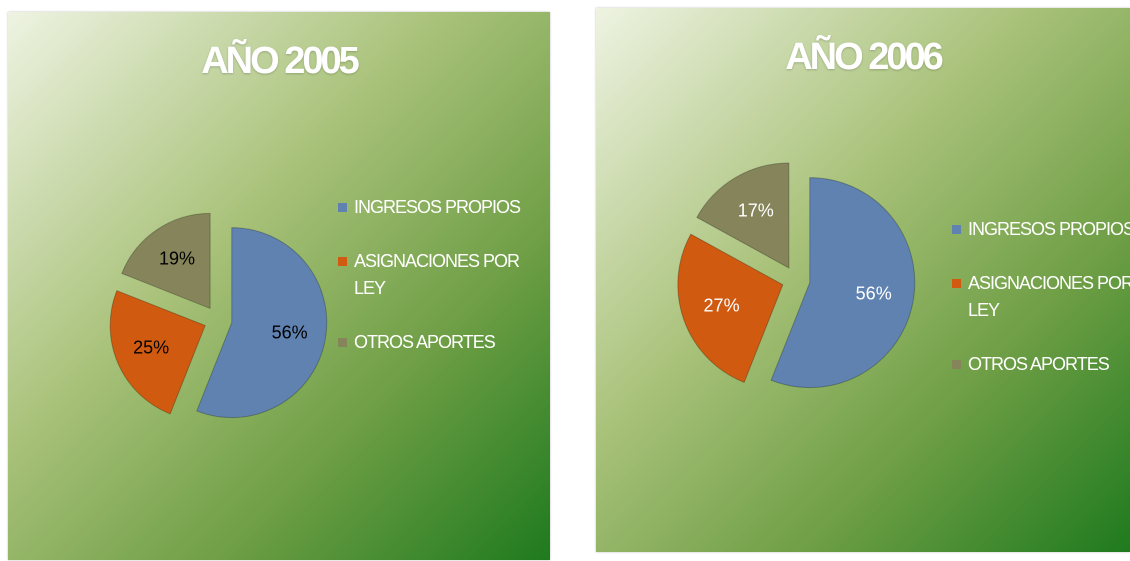 The image size is (1130, 561). What do you see at coordinates (177, 258) in the screenshot?
I see `data-label: 19%` at bounding box center [177, 258].